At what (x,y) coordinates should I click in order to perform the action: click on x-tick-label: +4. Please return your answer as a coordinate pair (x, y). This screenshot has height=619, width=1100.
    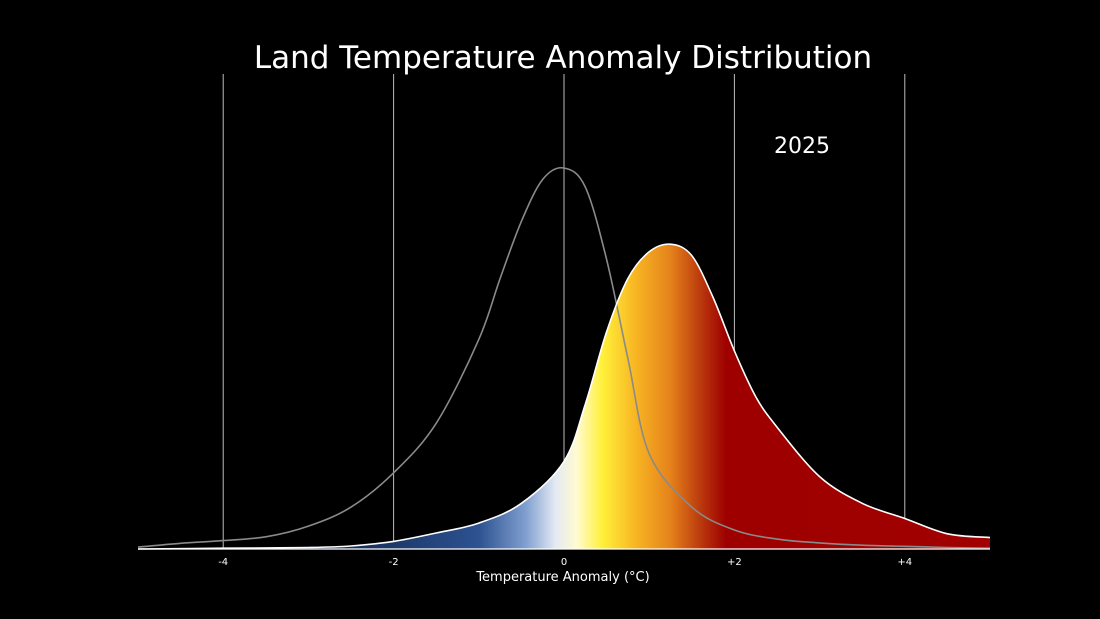
    Looking at the image, I should click on (904, 562).